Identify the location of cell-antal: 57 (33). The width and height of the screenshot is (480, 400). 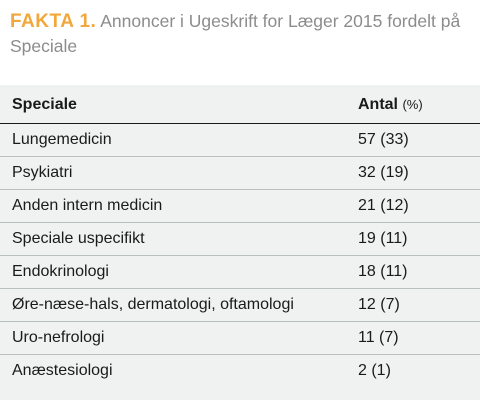
(419, 140).